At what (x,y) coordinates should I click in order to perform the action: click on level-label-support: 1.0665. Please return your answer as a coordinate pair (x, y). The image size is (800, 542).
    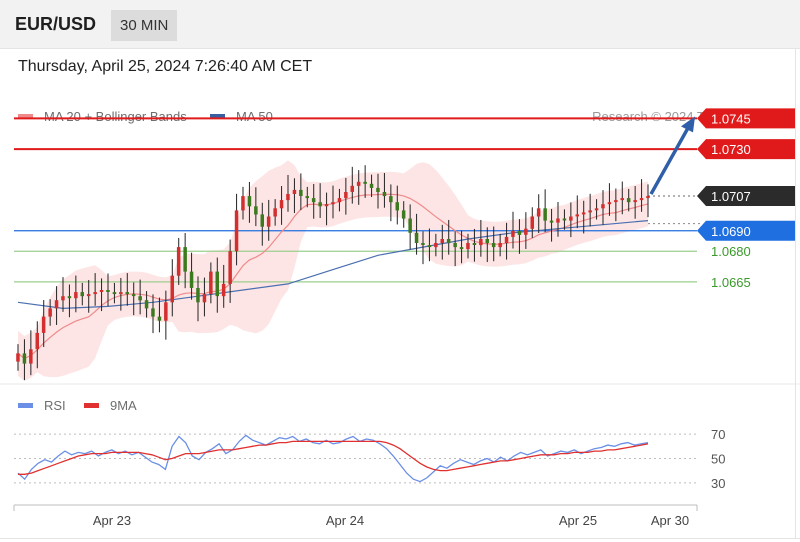
    Looking at the image, I should click on (731, 282).